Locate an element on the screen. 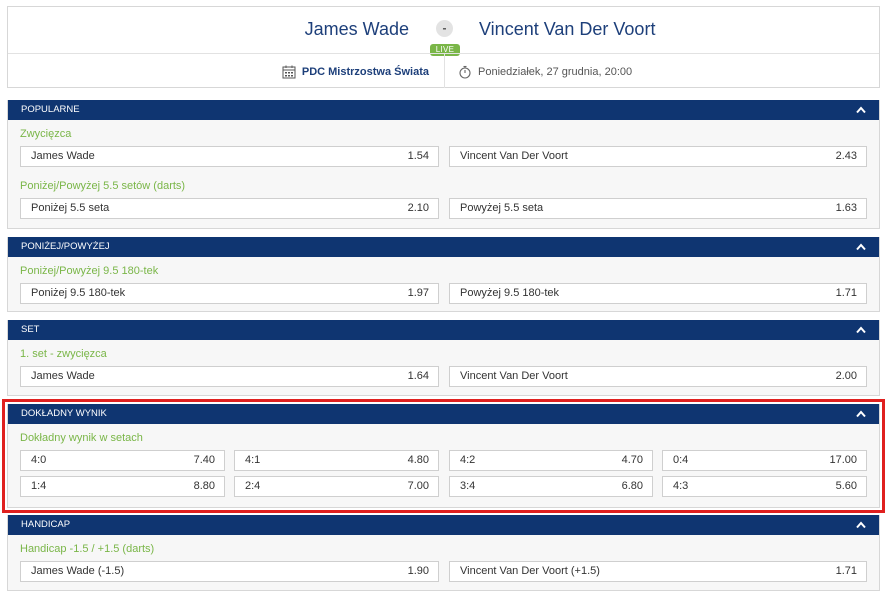  info-divider is located at coordinates (444, 71).